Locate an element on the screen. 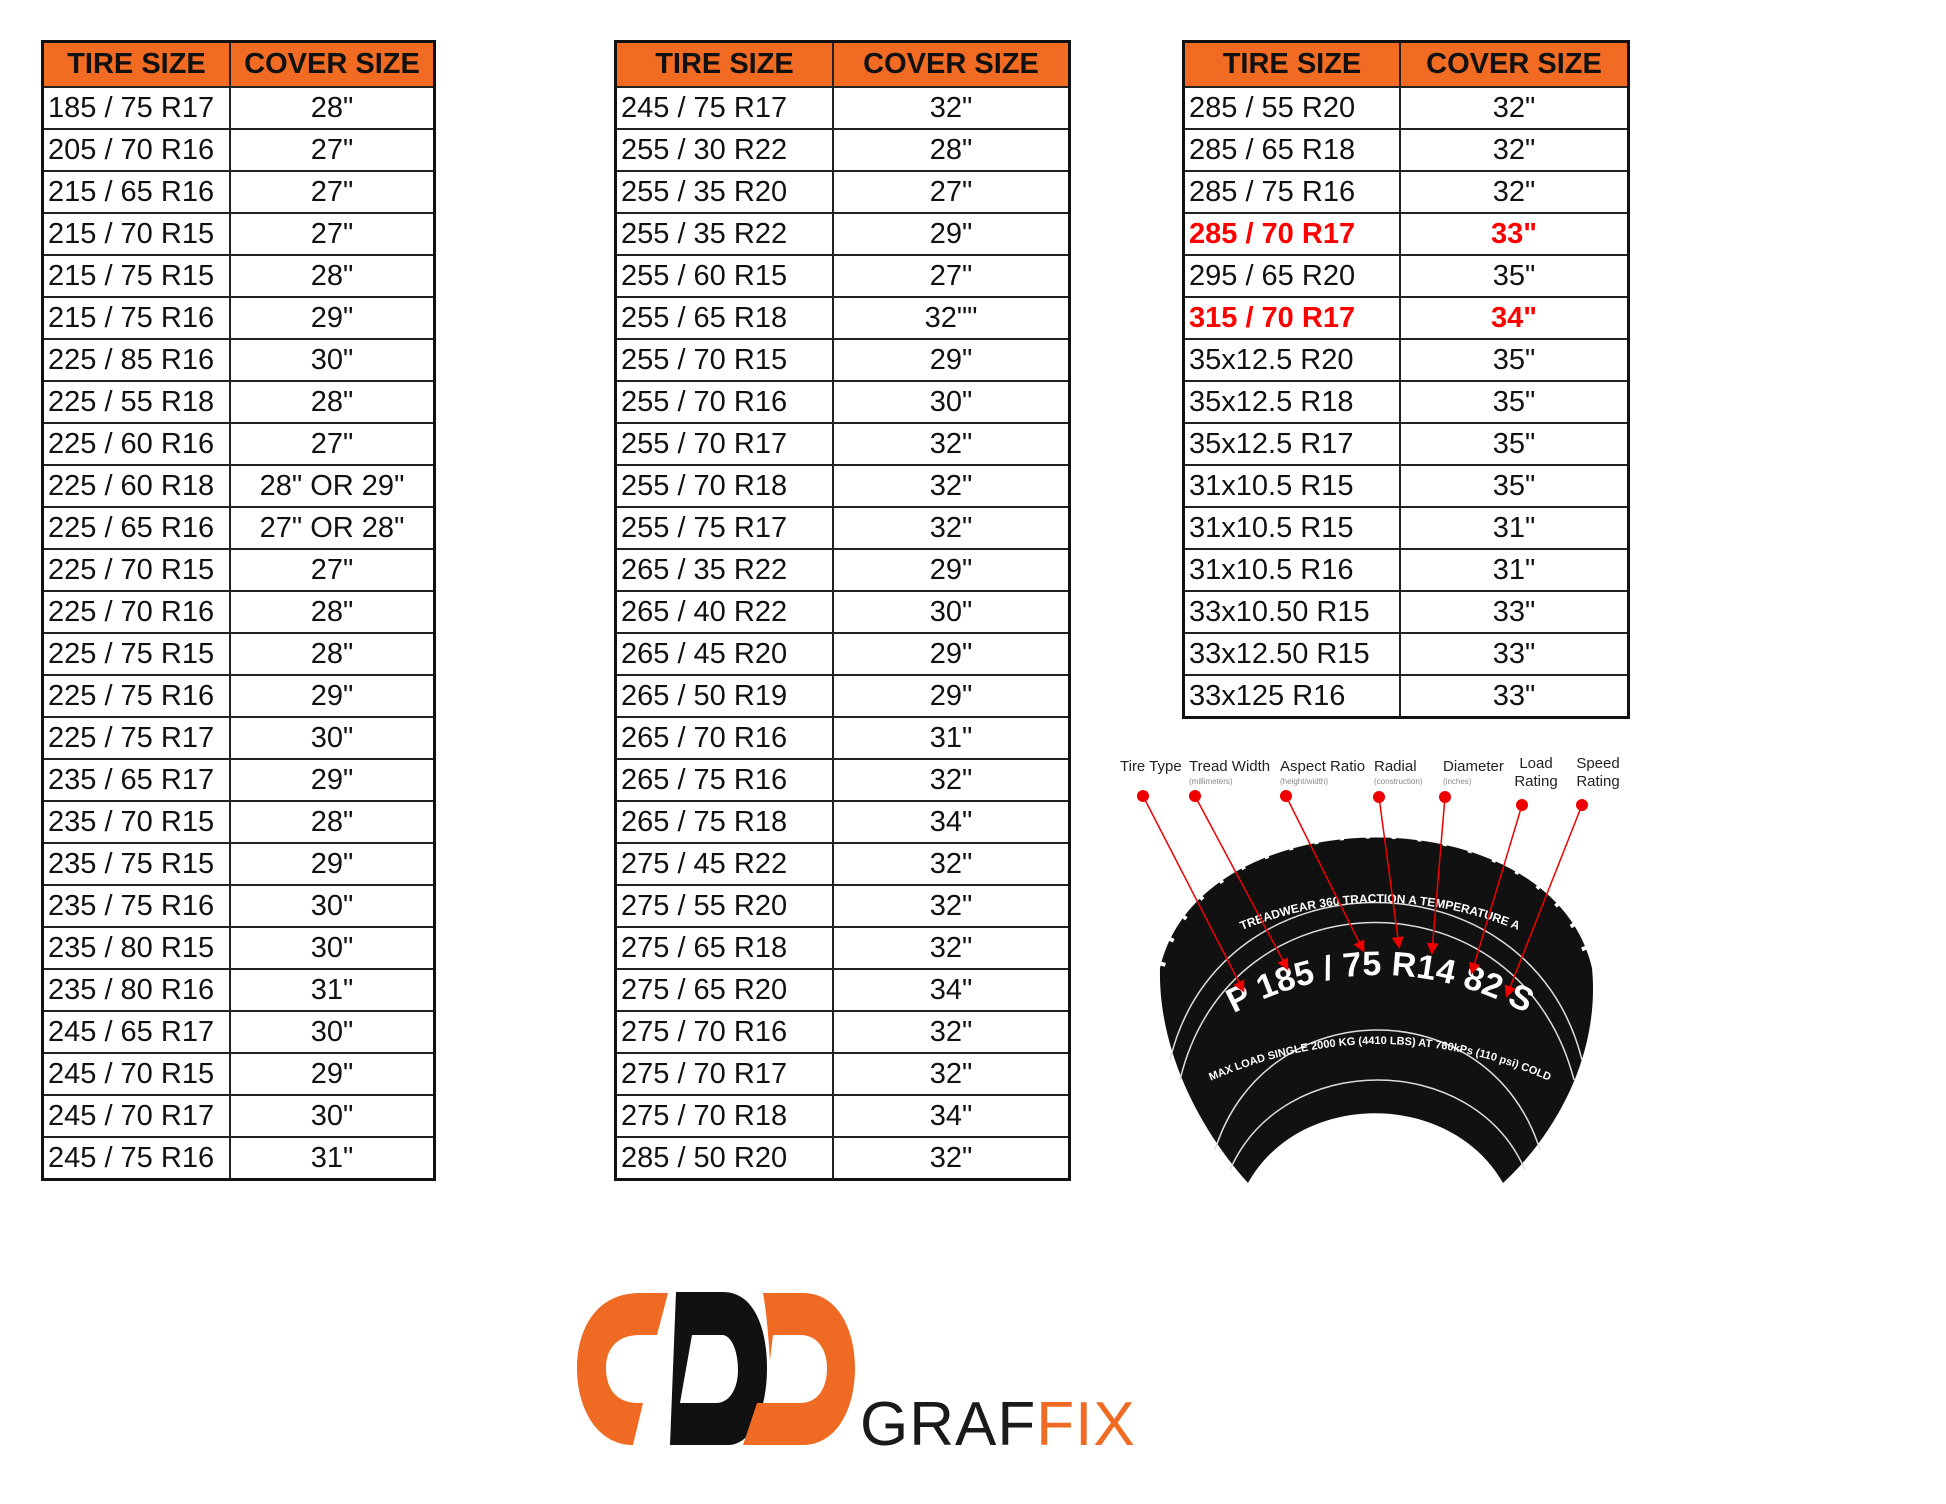 The image size is (1946, 1504). table-row: 255 / 35 R22 29" is located at coordinates (842, 233).